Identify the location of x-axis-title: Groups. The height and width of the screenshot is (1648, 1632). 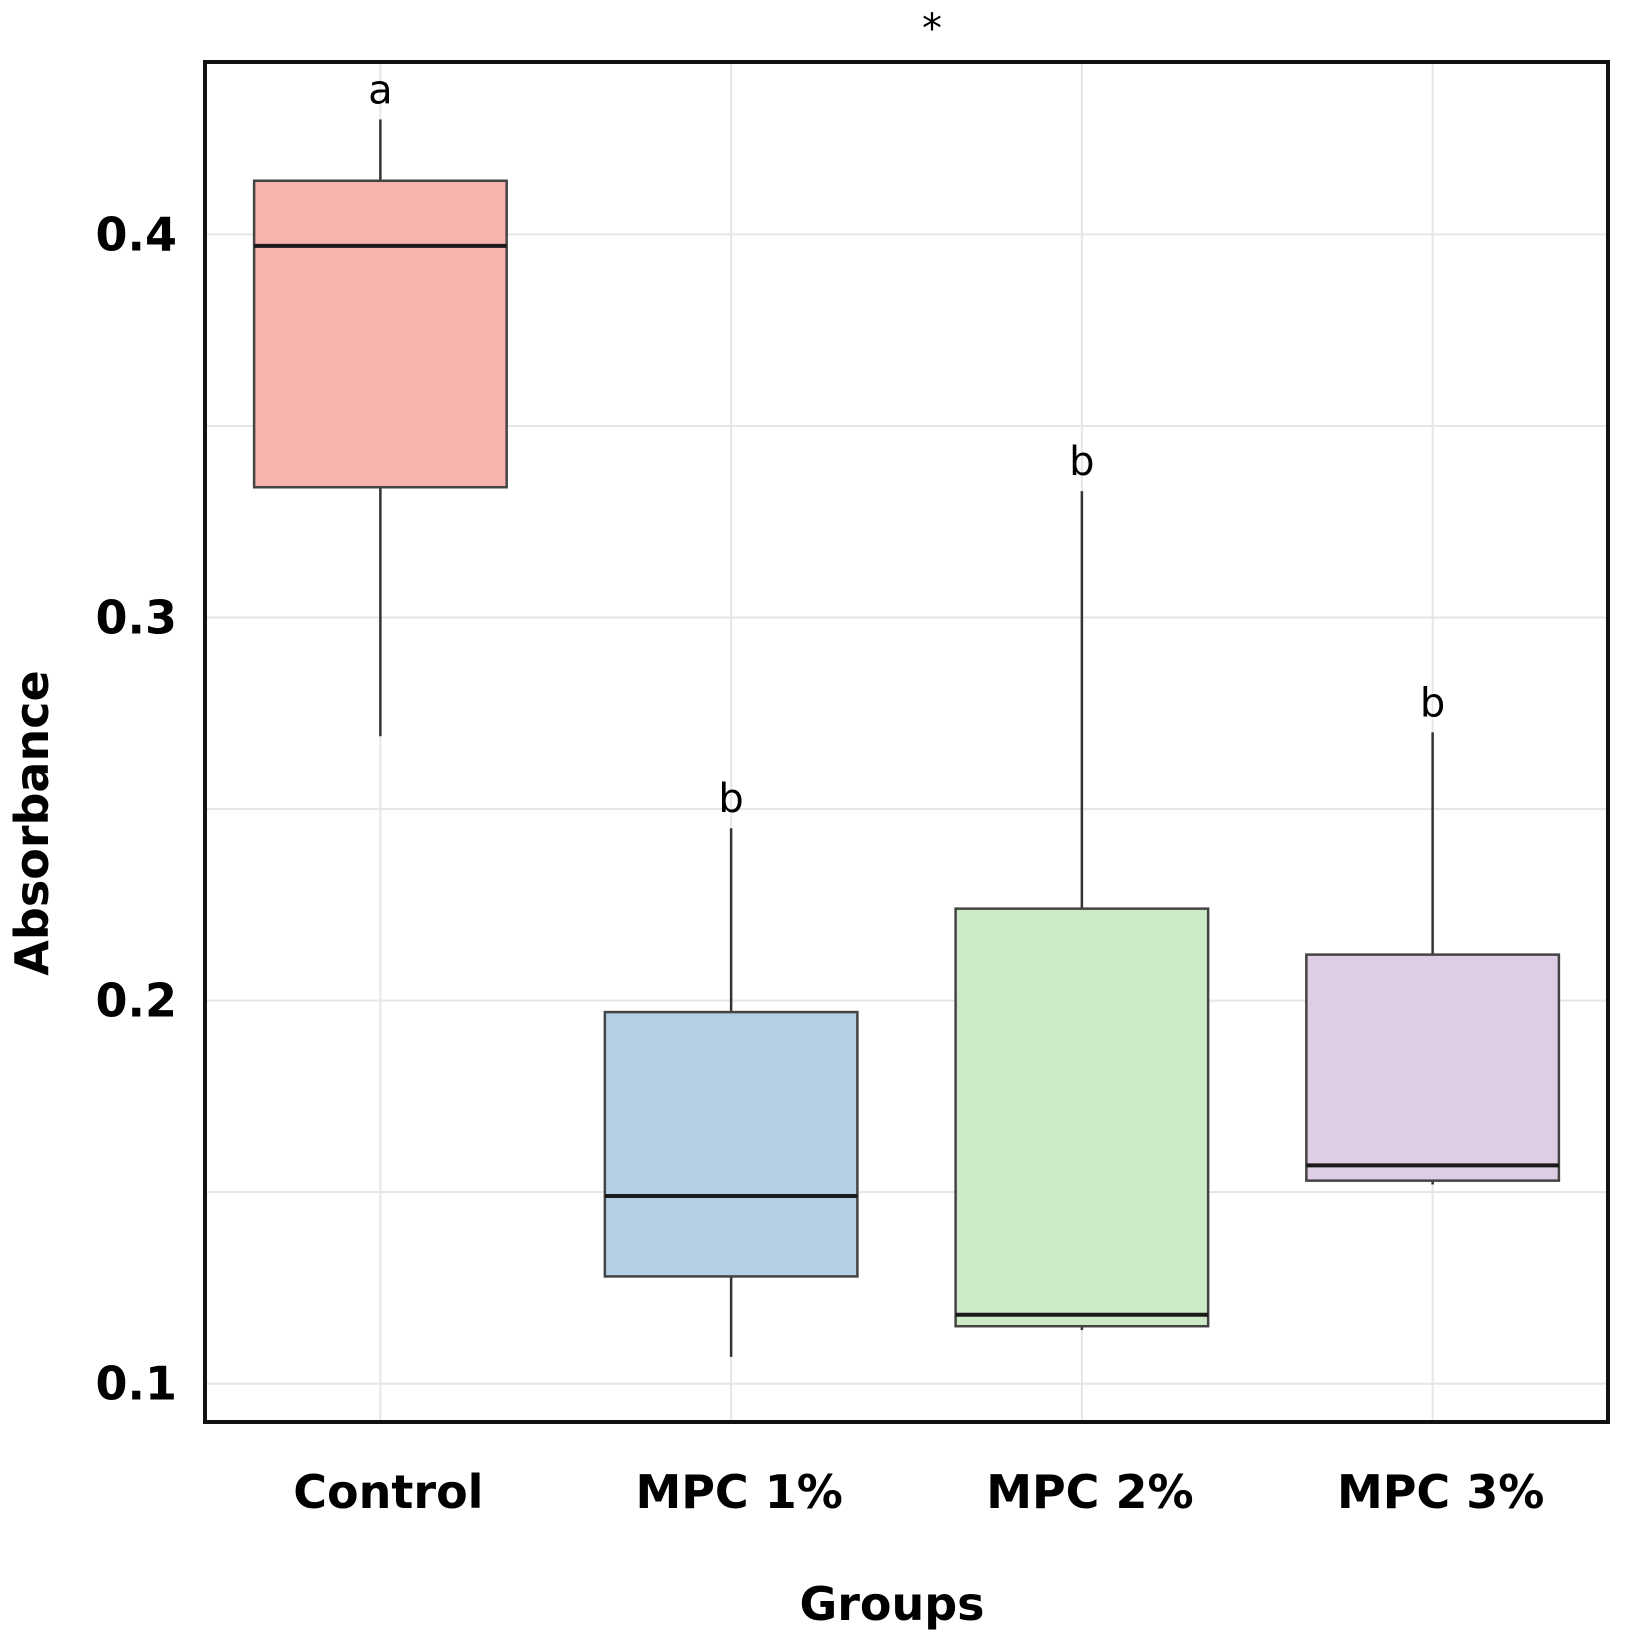
(891, 1604).